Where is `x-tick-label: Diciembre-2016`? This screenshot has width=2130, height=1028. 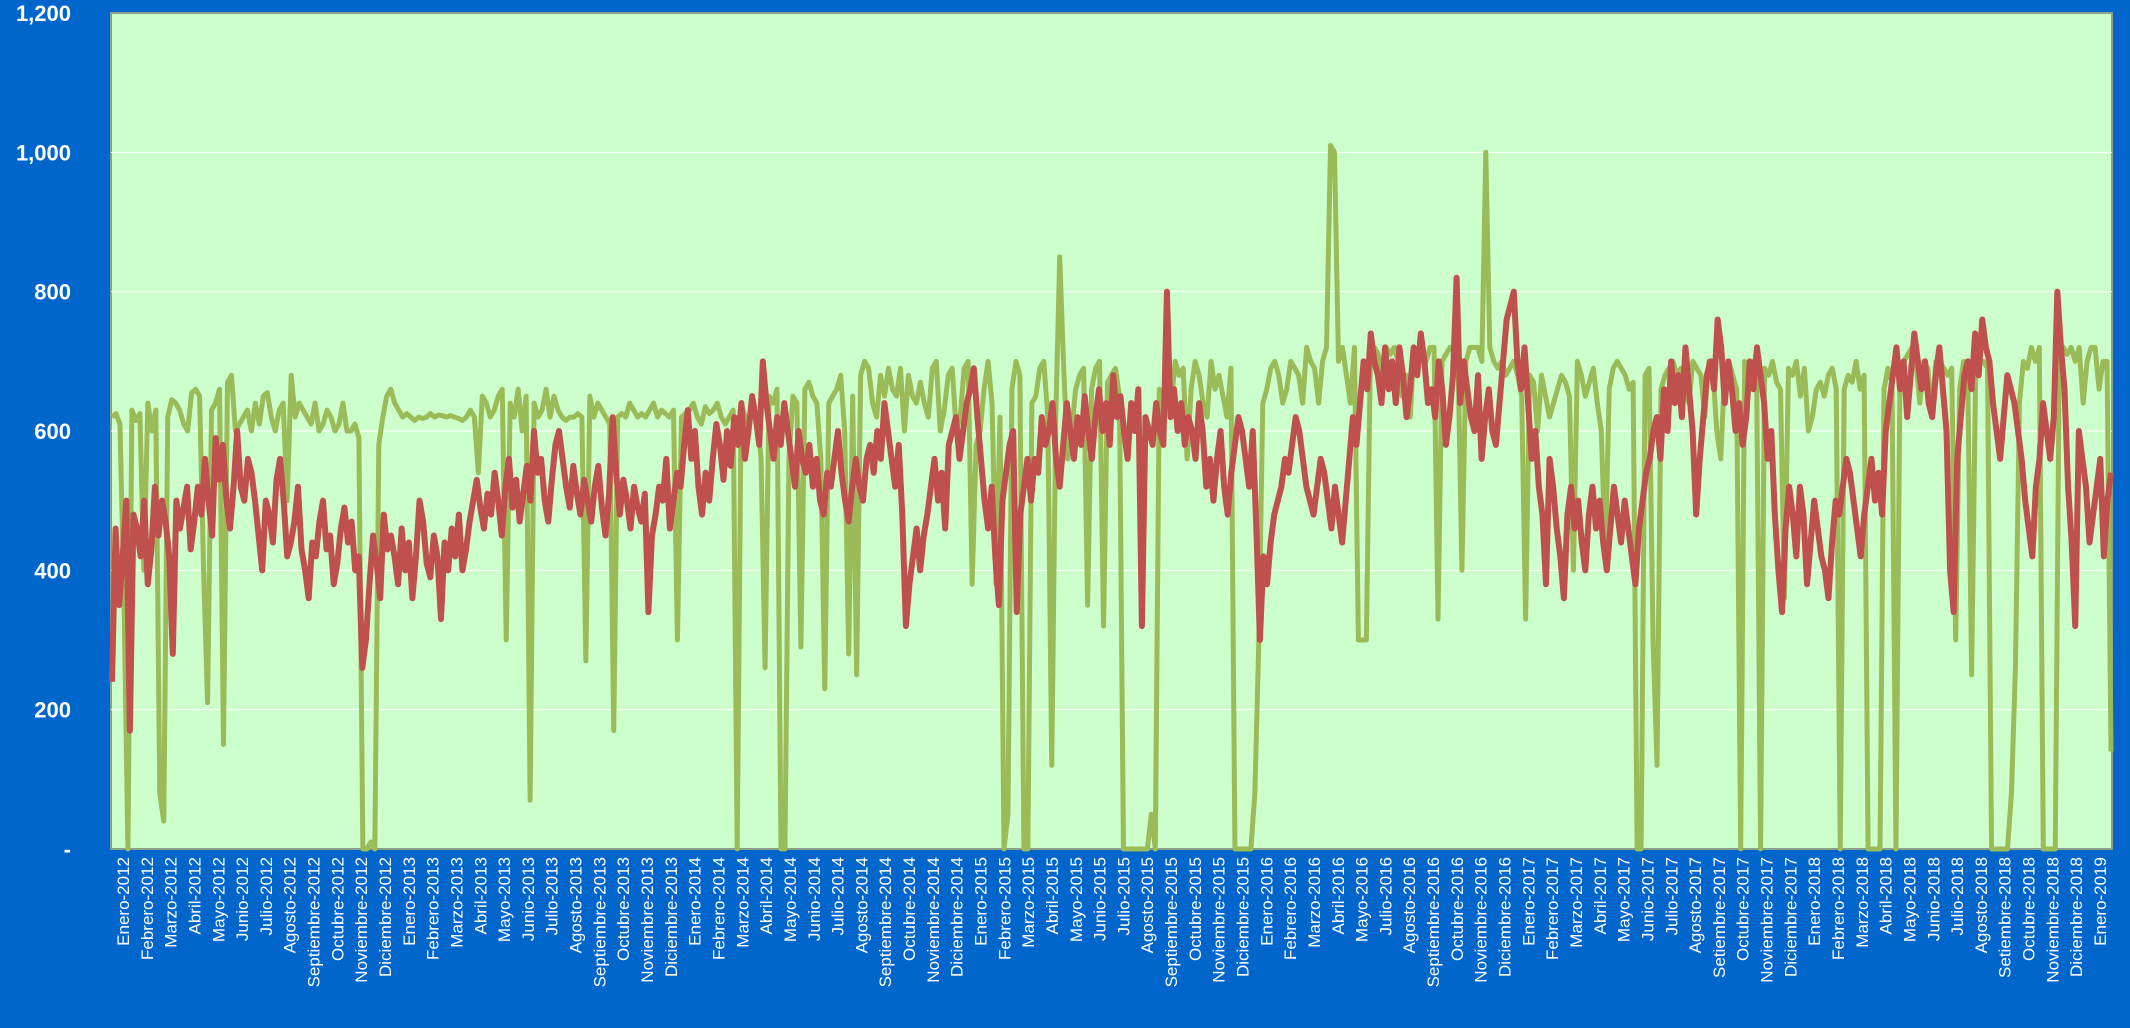
x-tick-label: Diciembre-2016 is located at coordinates (1505, 917).